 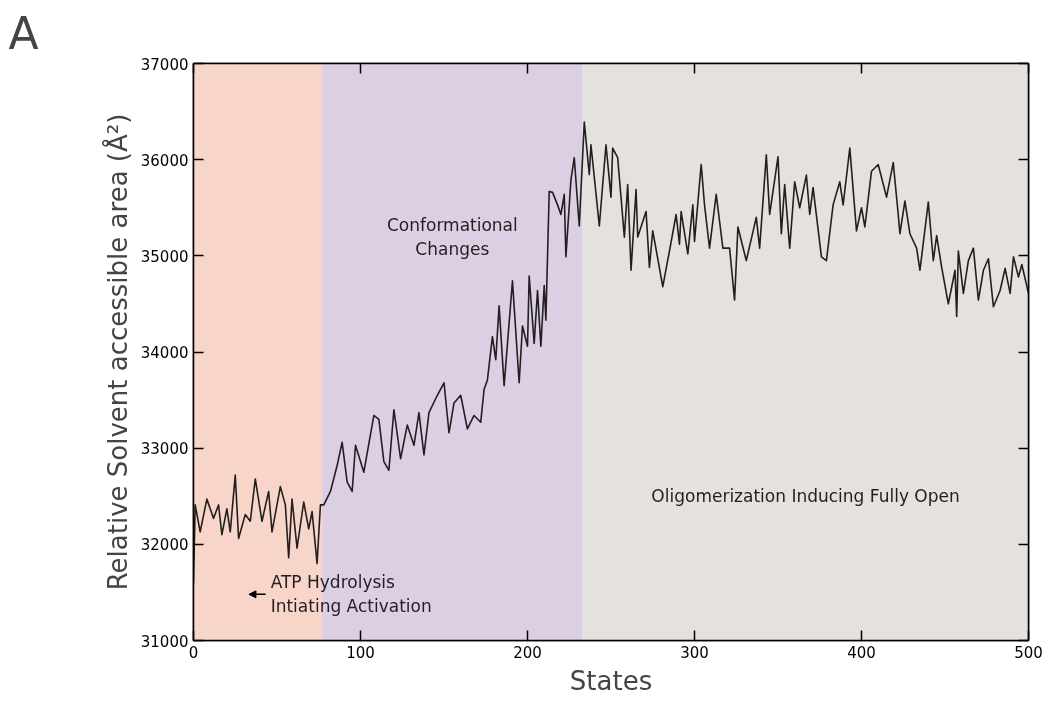 What do you see at coordinates (805, 496) in the screenshot?
I see `band-label: Oligomerization Inducing Fully Open` at bounding box center [805, 496].